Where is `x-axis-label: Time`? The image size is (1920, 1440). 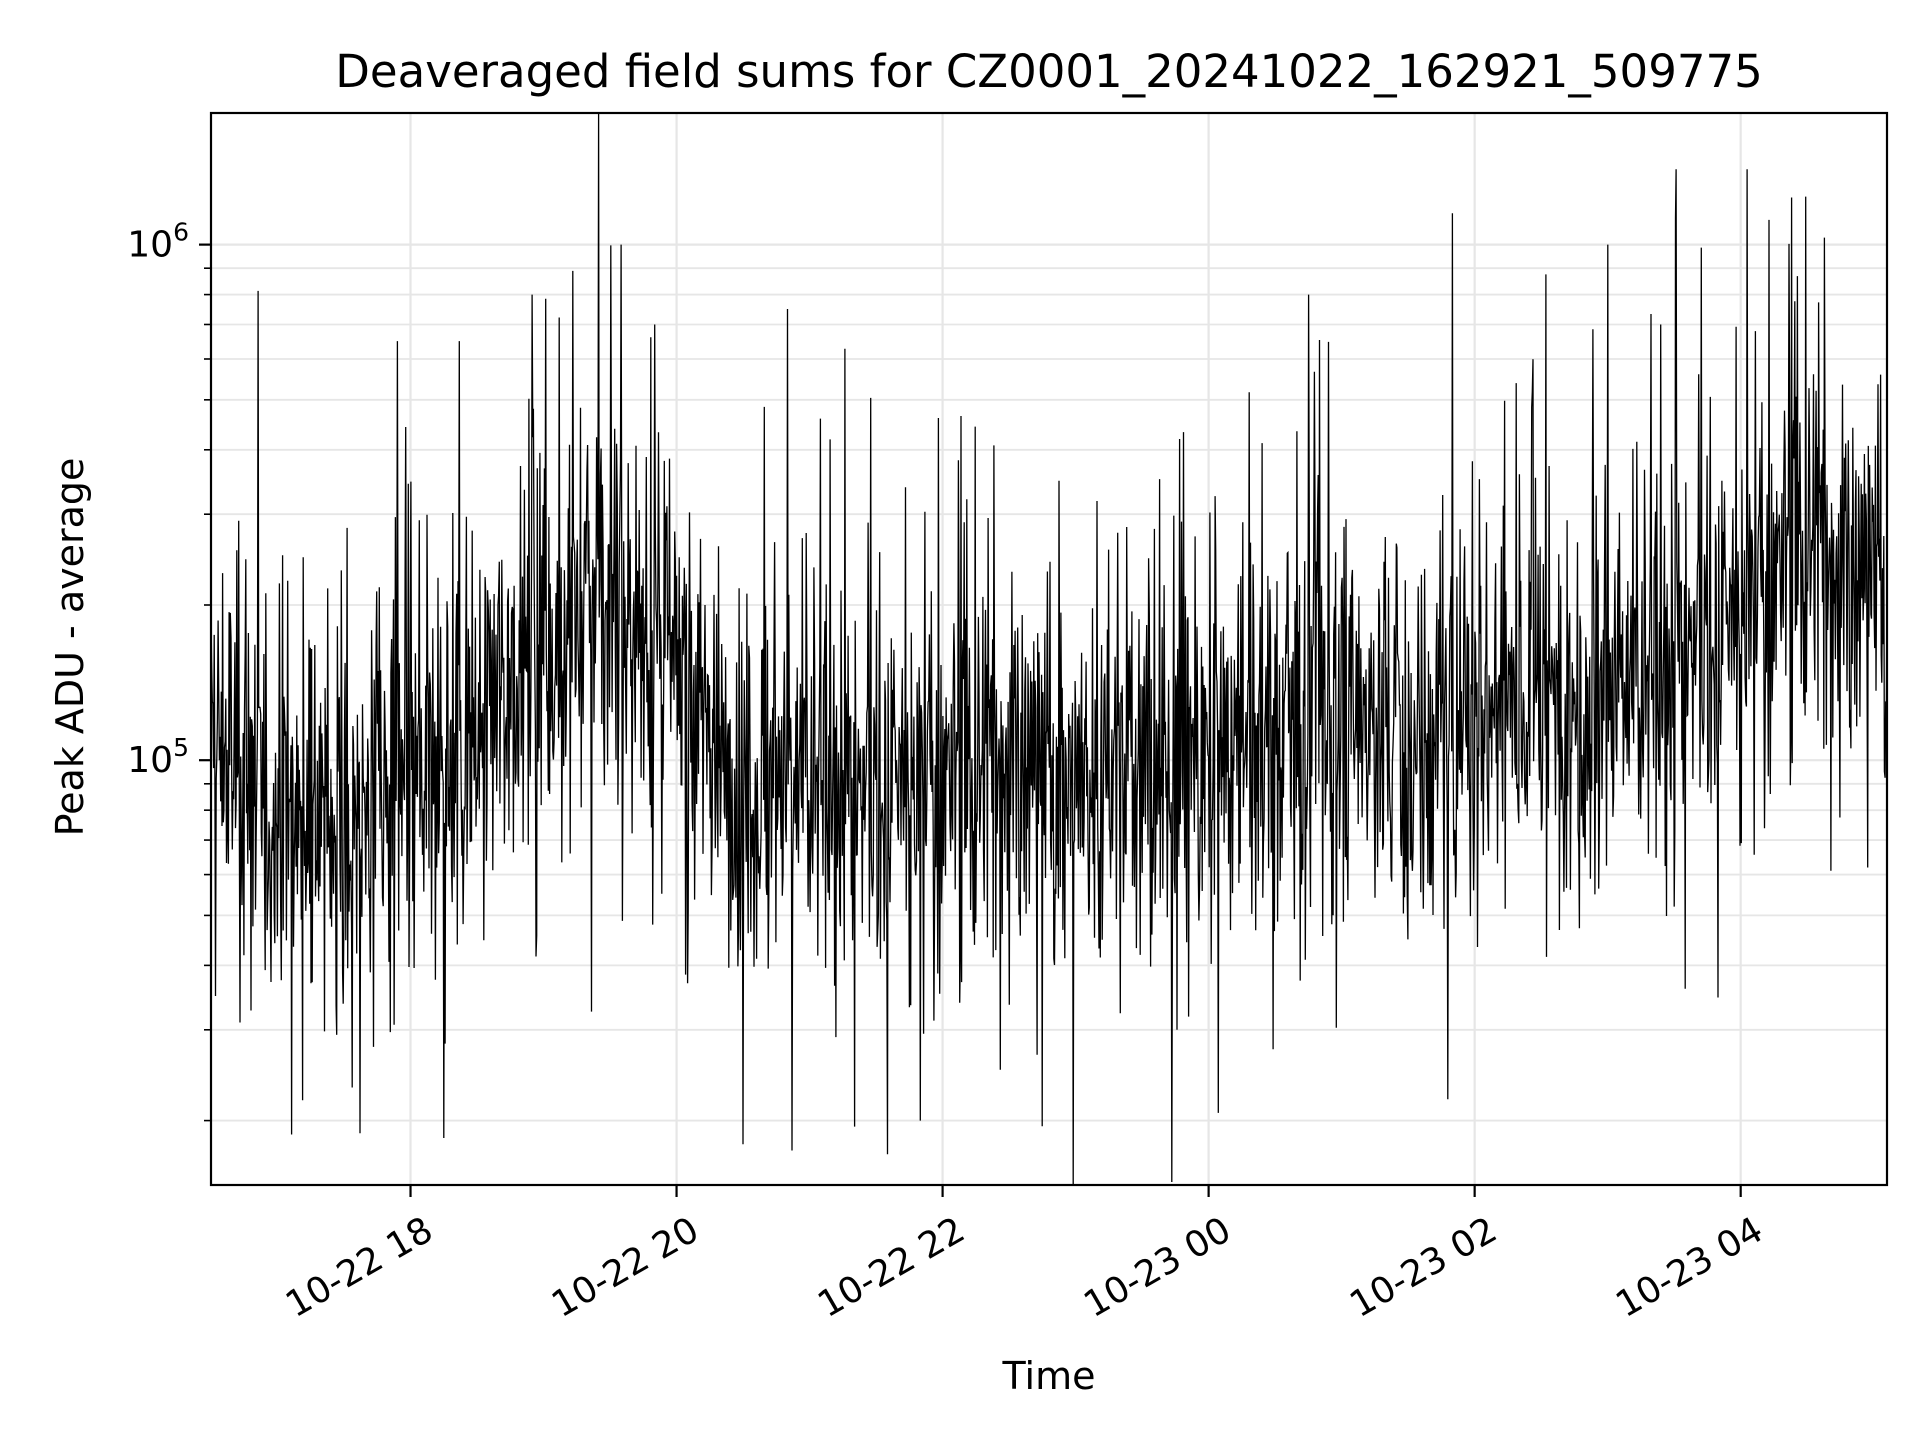 x-axis-label: Time is located at coordinates (1049, 1376).